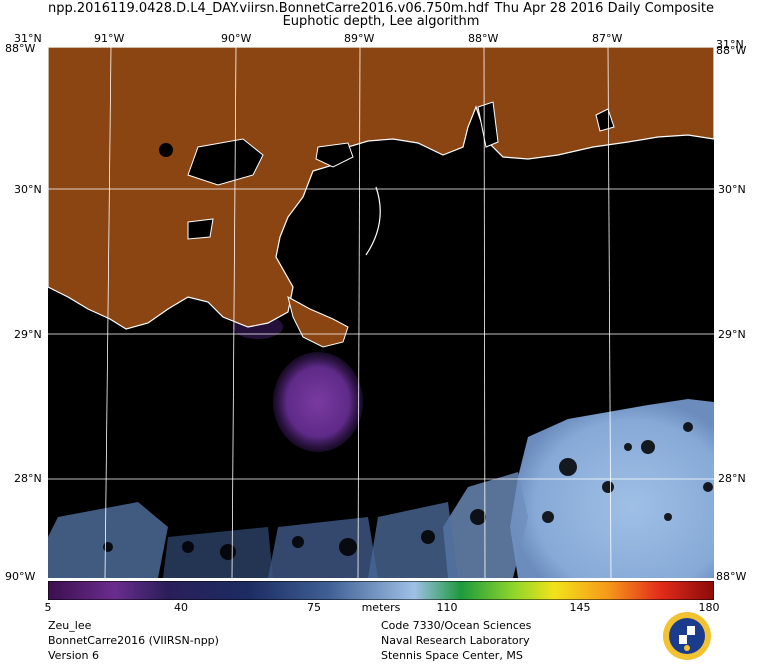  I want to click on lon-label-87w: 87°W, so click(607, 38).